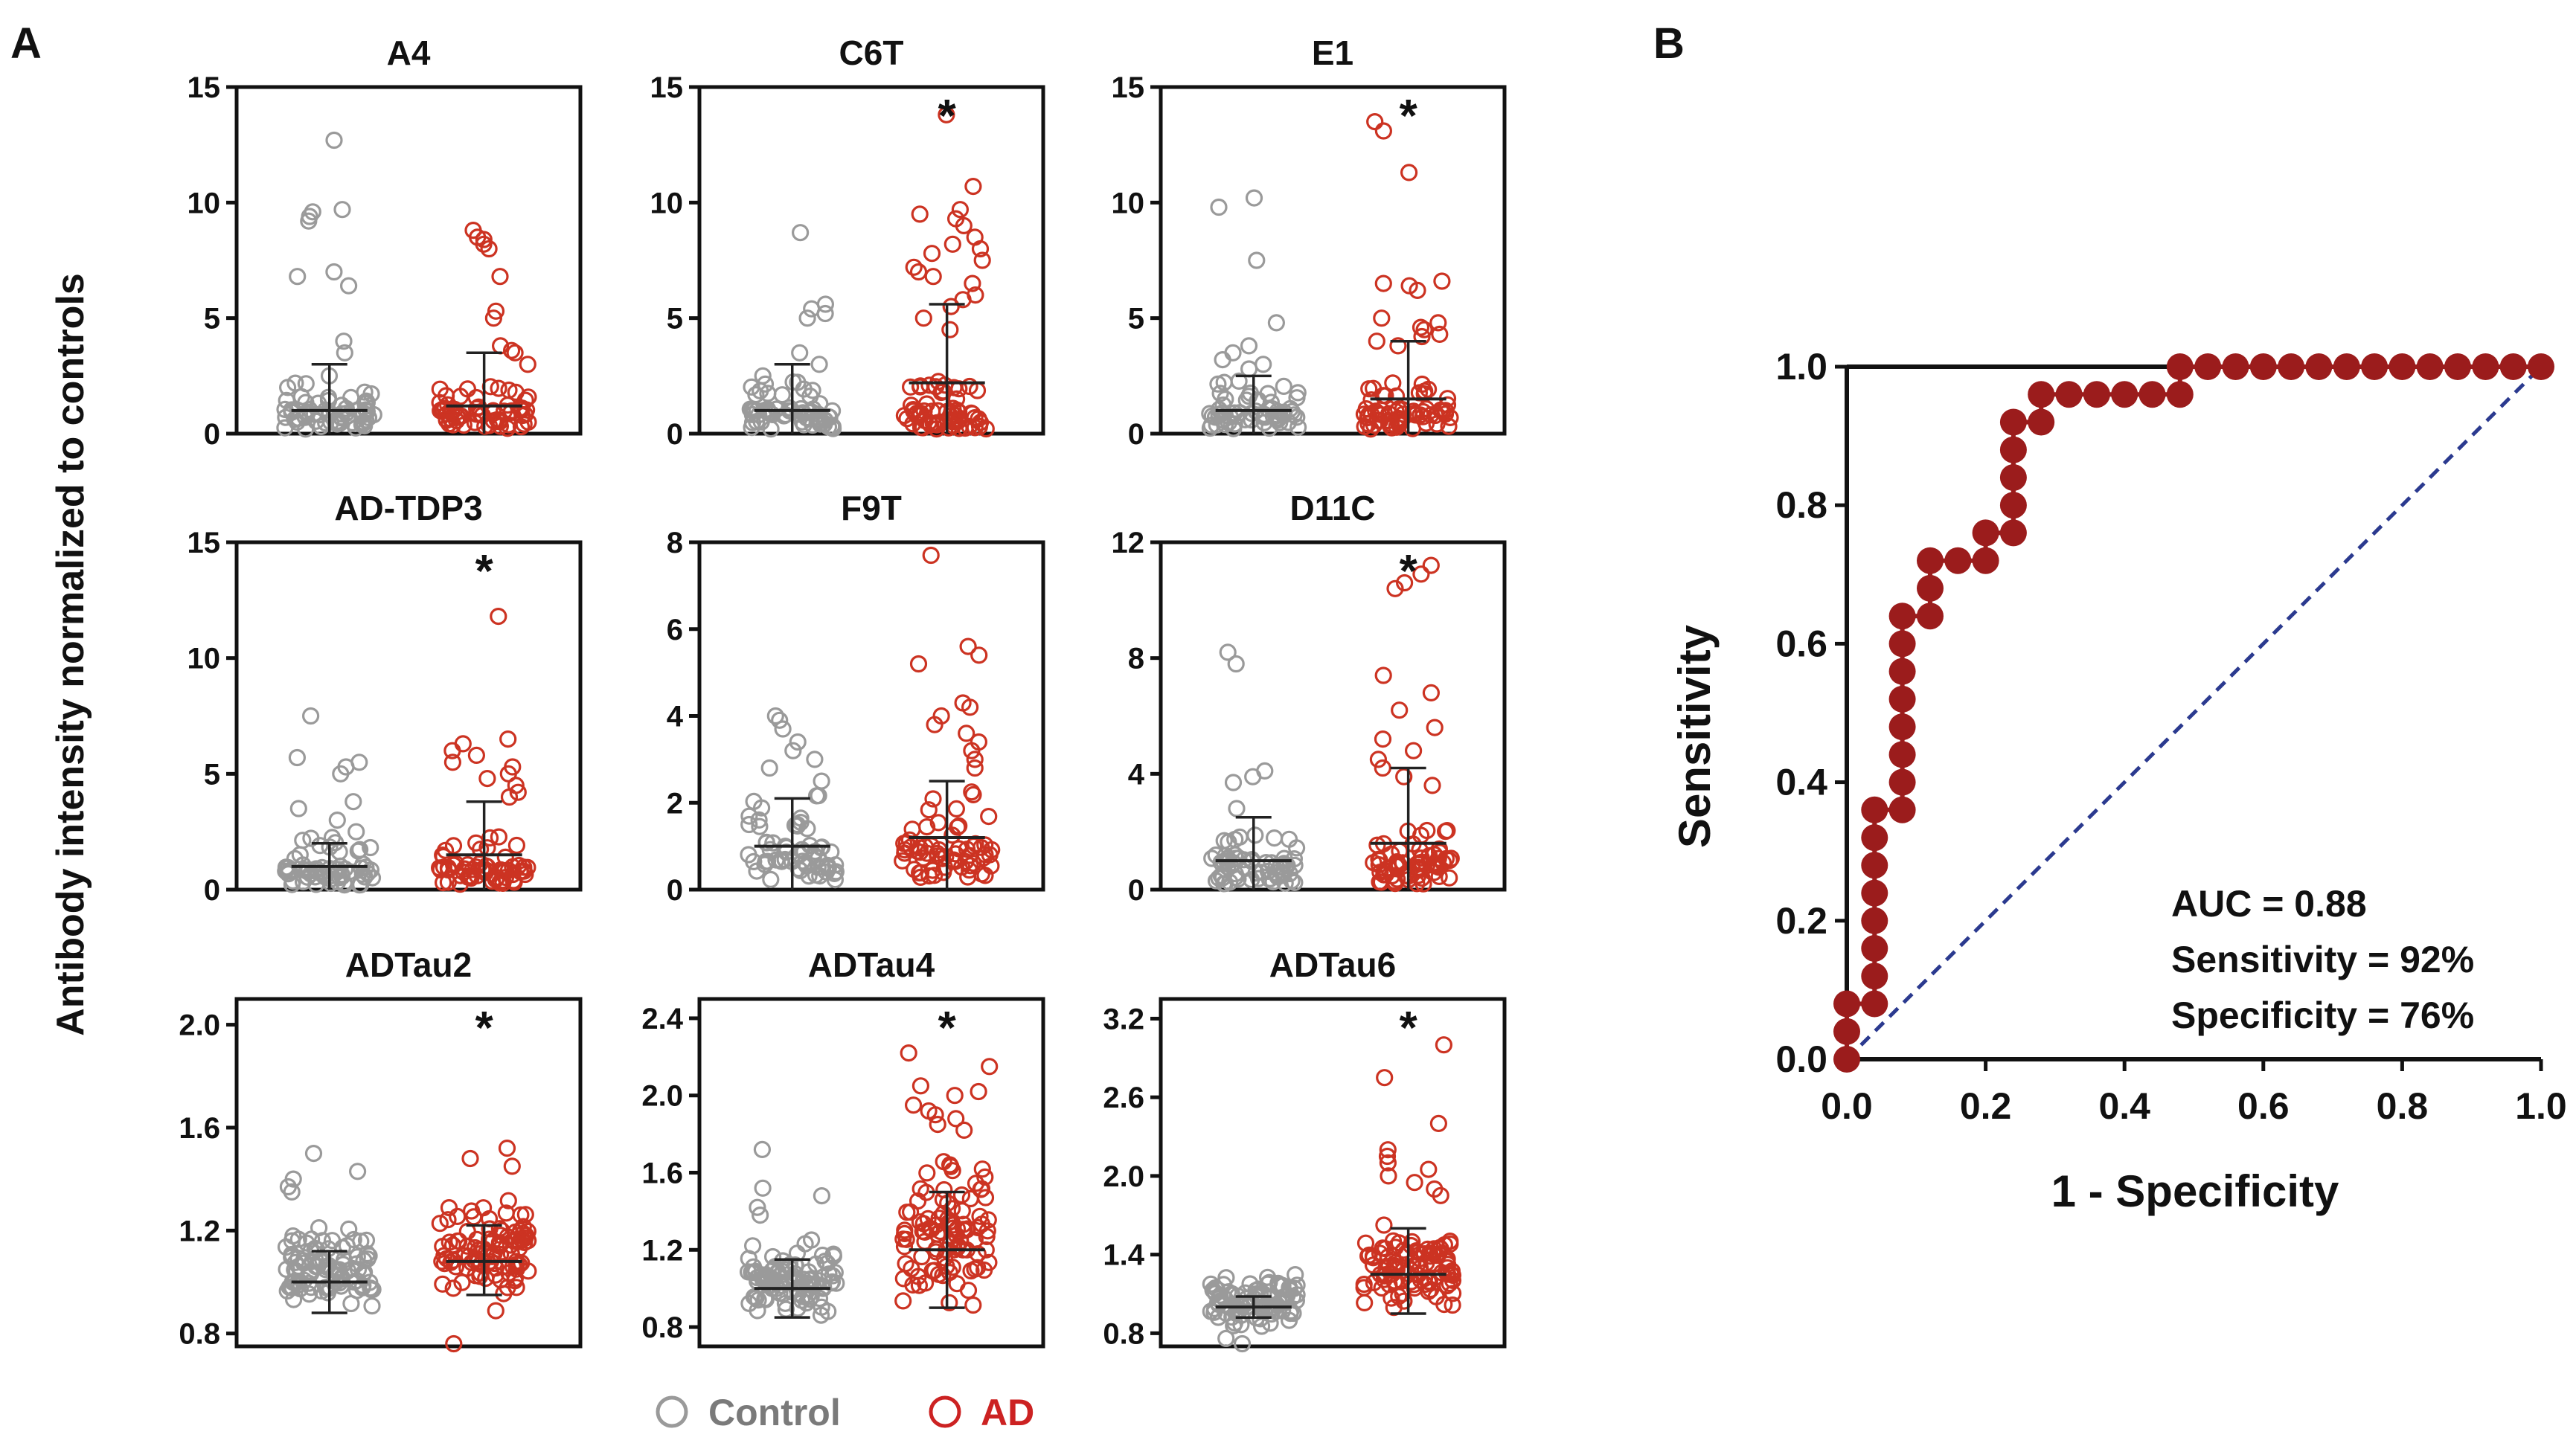  Describe the element at coordinates (408, 508) in the screenshot. I see `subplot-title: AD-TDP3` at that location.